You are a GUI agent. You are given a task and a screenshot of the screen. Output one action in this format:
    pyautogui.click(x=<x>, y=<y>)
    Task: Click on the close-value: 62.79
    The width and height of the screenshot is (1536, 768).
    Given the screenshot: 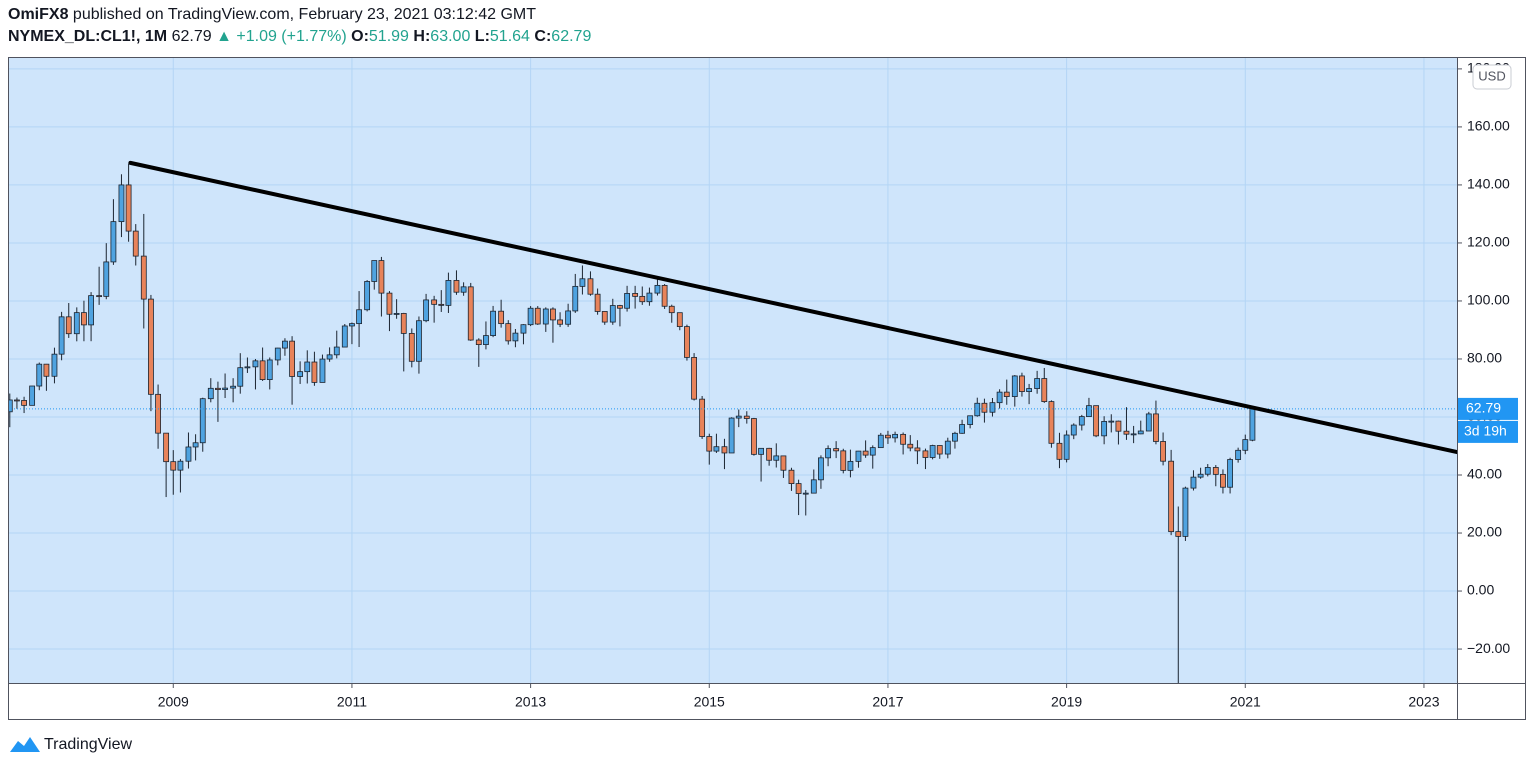 What is the action you would take?
    pyautogui.click(x=571, y=36)
    